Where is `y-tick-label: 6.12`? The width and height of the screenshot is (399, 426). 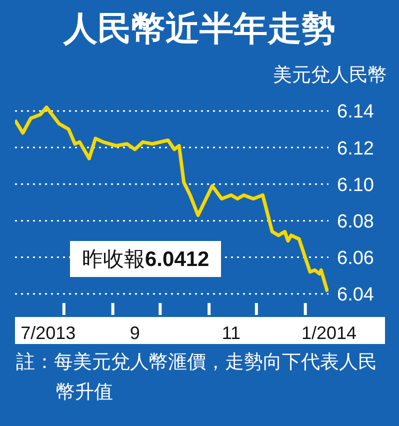 y-tick-label: 6.12 is located at coordinates (355, 149).